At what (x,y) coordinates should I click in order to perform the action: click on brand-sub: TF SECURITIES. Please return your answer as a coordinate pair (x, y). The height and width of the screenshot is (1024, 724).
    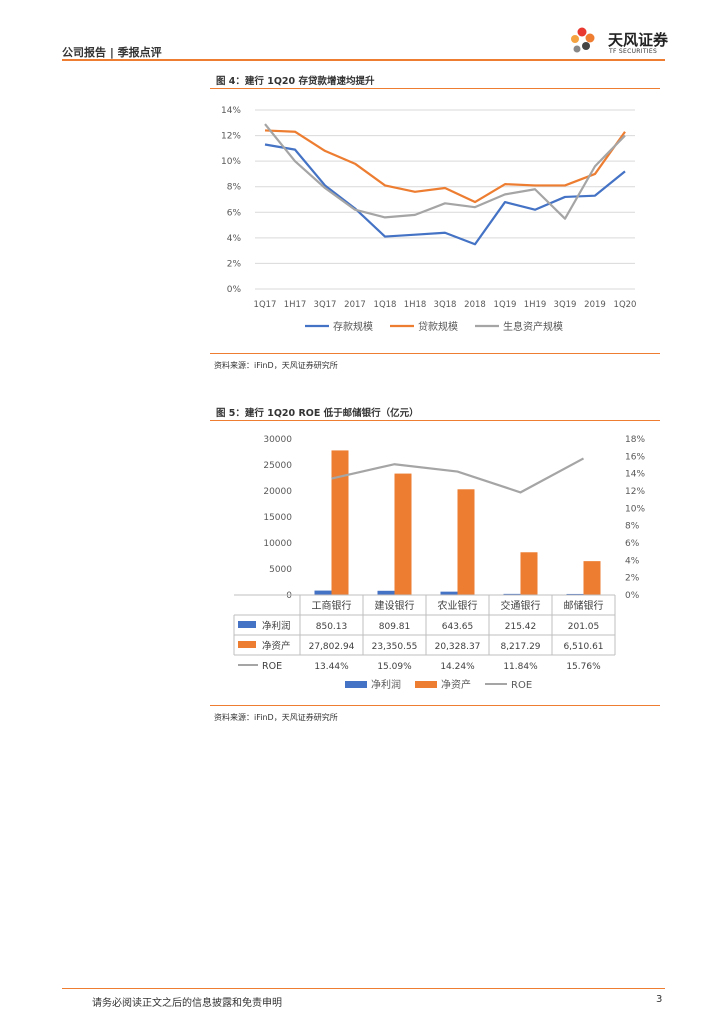
    Looking at the image, I should click on (633, 51).